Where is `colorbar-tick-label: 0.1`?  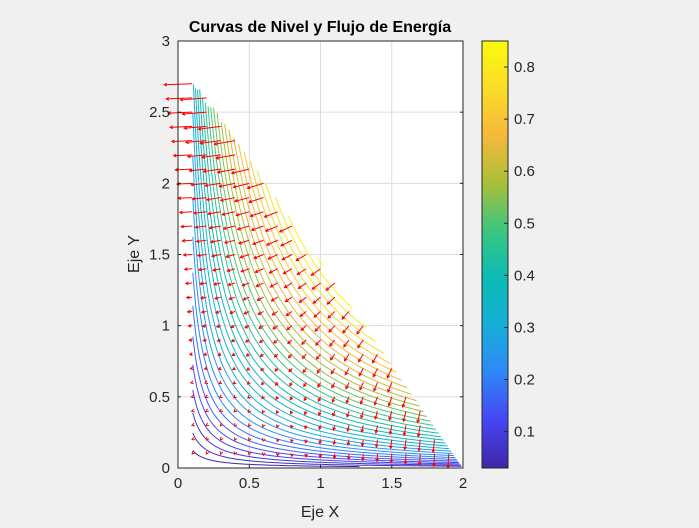
colorbar-tick-label: 0.1 is located at coordinates (524, 432).